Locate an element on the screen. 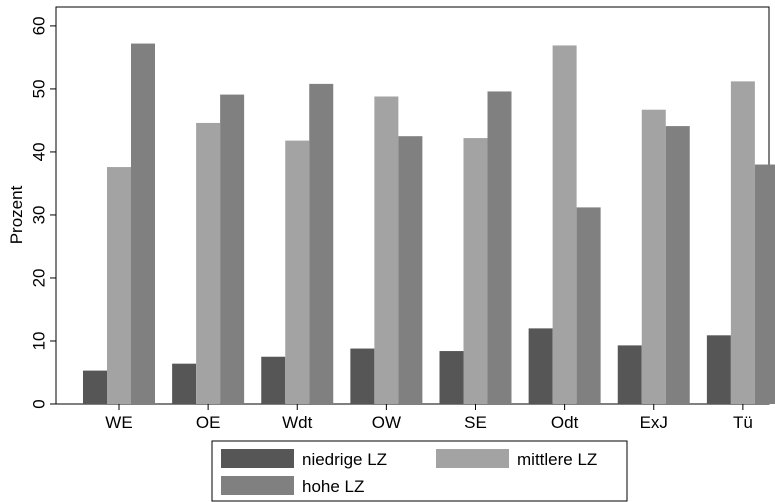 This screenshot has height=502, width=775. bar-mittlere-lz-WE is located at coordinates (119, 285).